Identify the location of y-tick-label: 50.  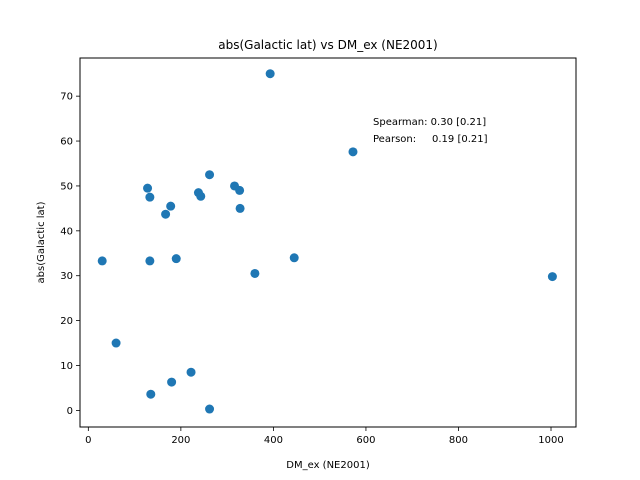
(66, 186).